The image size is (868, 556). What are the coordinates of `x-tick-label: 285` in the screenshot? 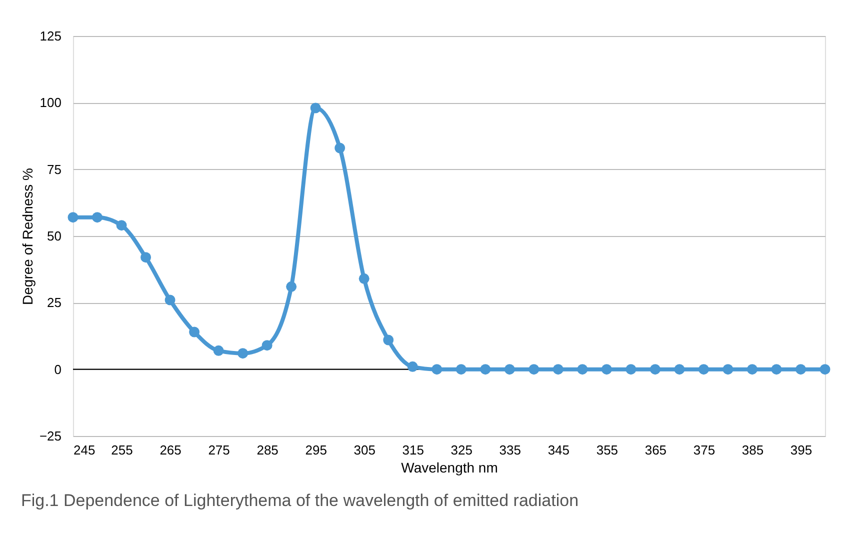 It's located at (267, 450).